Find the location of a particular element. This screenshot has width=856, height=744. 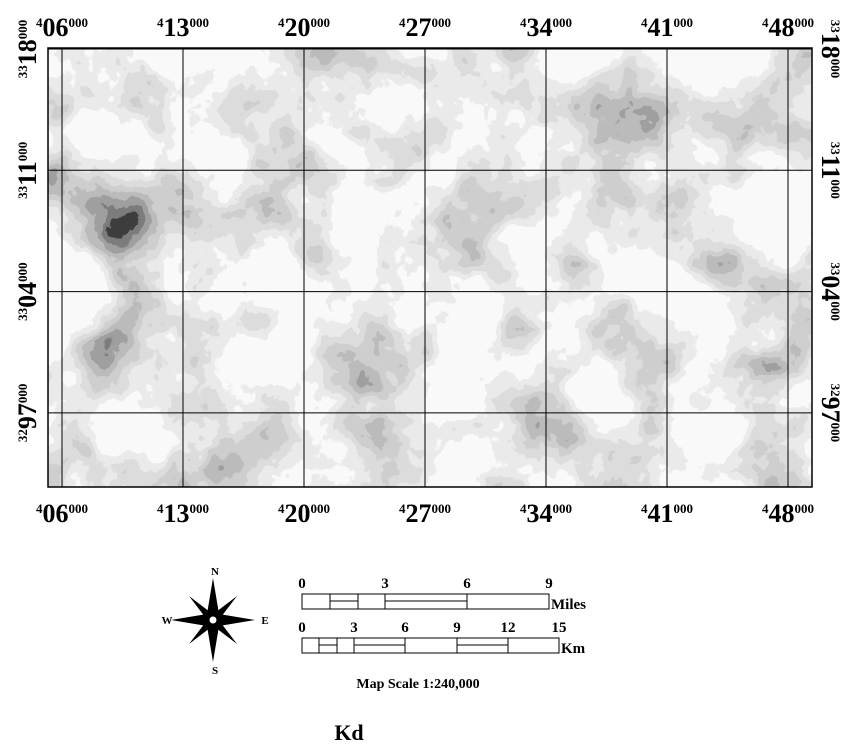

compass-e: E is located at coordinates (264, 621).